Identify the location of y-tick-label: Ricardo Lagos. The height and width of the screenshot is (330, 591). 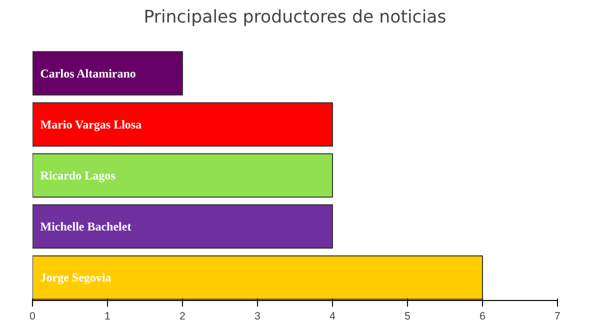
(78, 175).